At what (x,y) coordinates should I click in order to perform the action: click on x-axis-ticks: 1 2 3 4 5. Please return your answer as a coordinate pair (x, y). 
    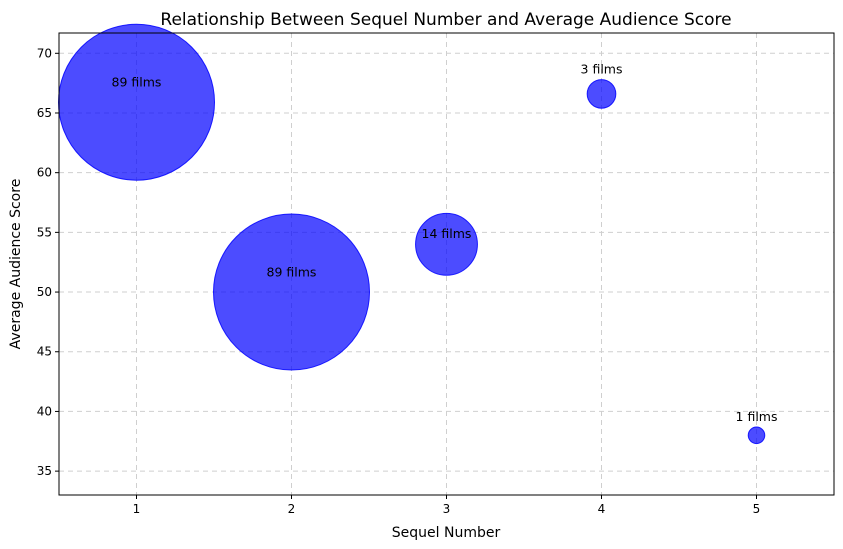
    Looking at the image, I should click on (447, 505).